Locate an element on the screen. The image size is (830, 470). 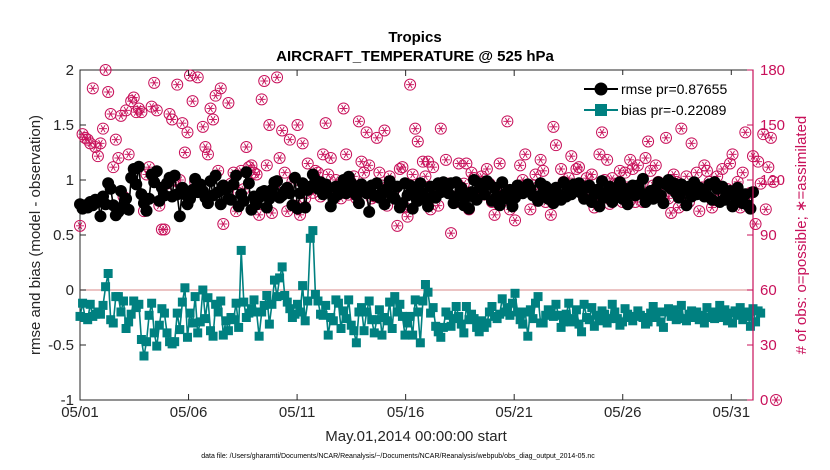
legend-rmse-label: rmse pr=0.87655 is located at coordinates (674, 89).